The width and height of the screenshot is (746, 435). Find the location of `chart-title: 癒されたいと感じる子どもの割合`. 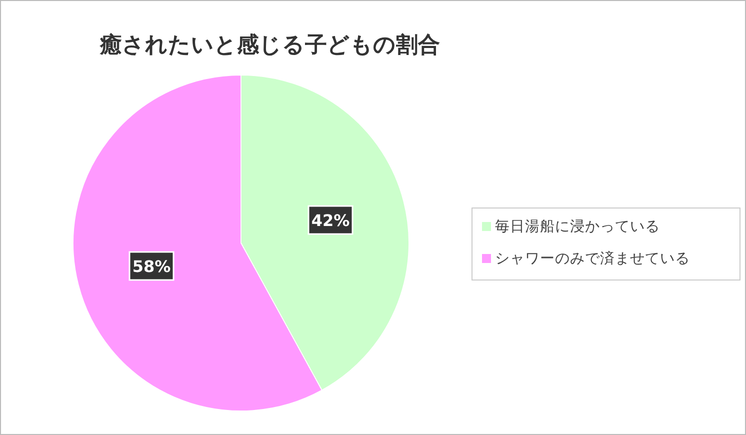

chart-title: 癒されたいと感じる子どもの割合 is located at coordinates (269, 45).